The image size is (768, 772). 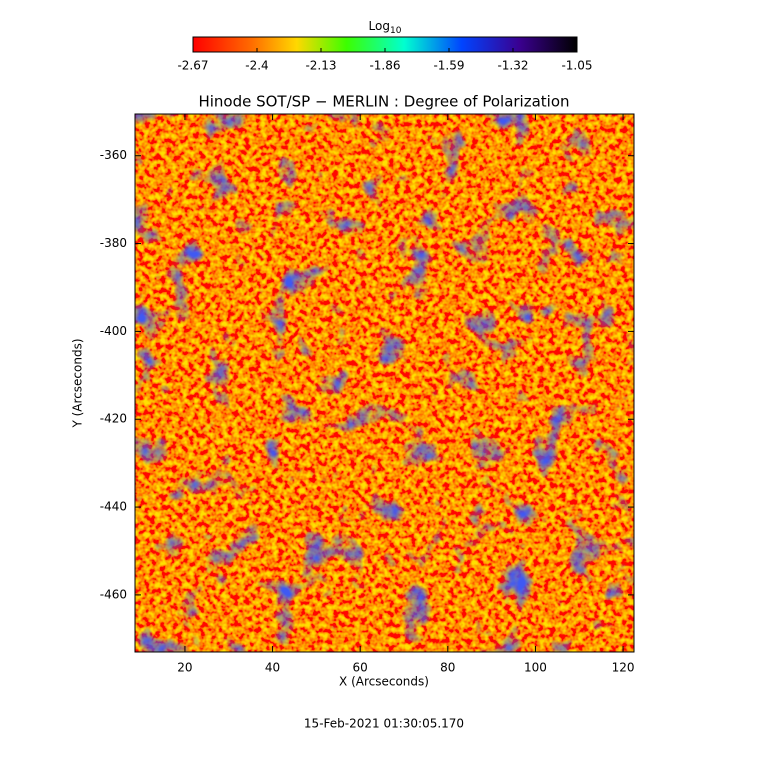 What do you see at coordinates (396, 31) in the screenshot?
I see `colorbar-label-sub: 10` at bounding box center [396, 31].